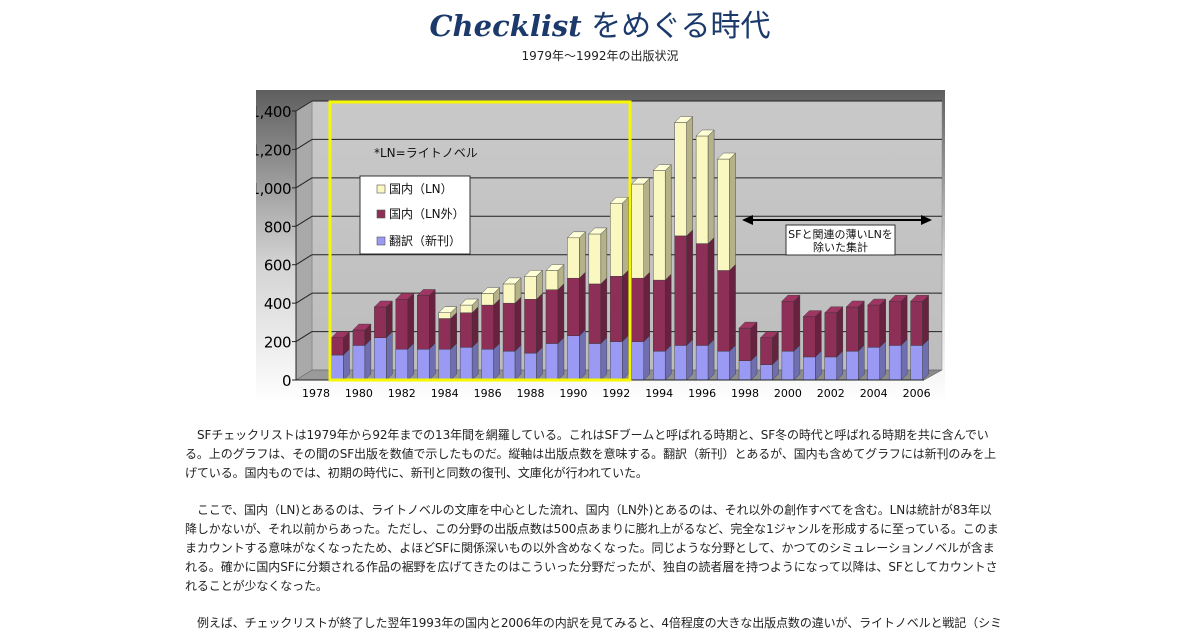  Describe the element at coordinates (316, 393) in the screenshot. I see `x-tick-label: 1978` at that location.